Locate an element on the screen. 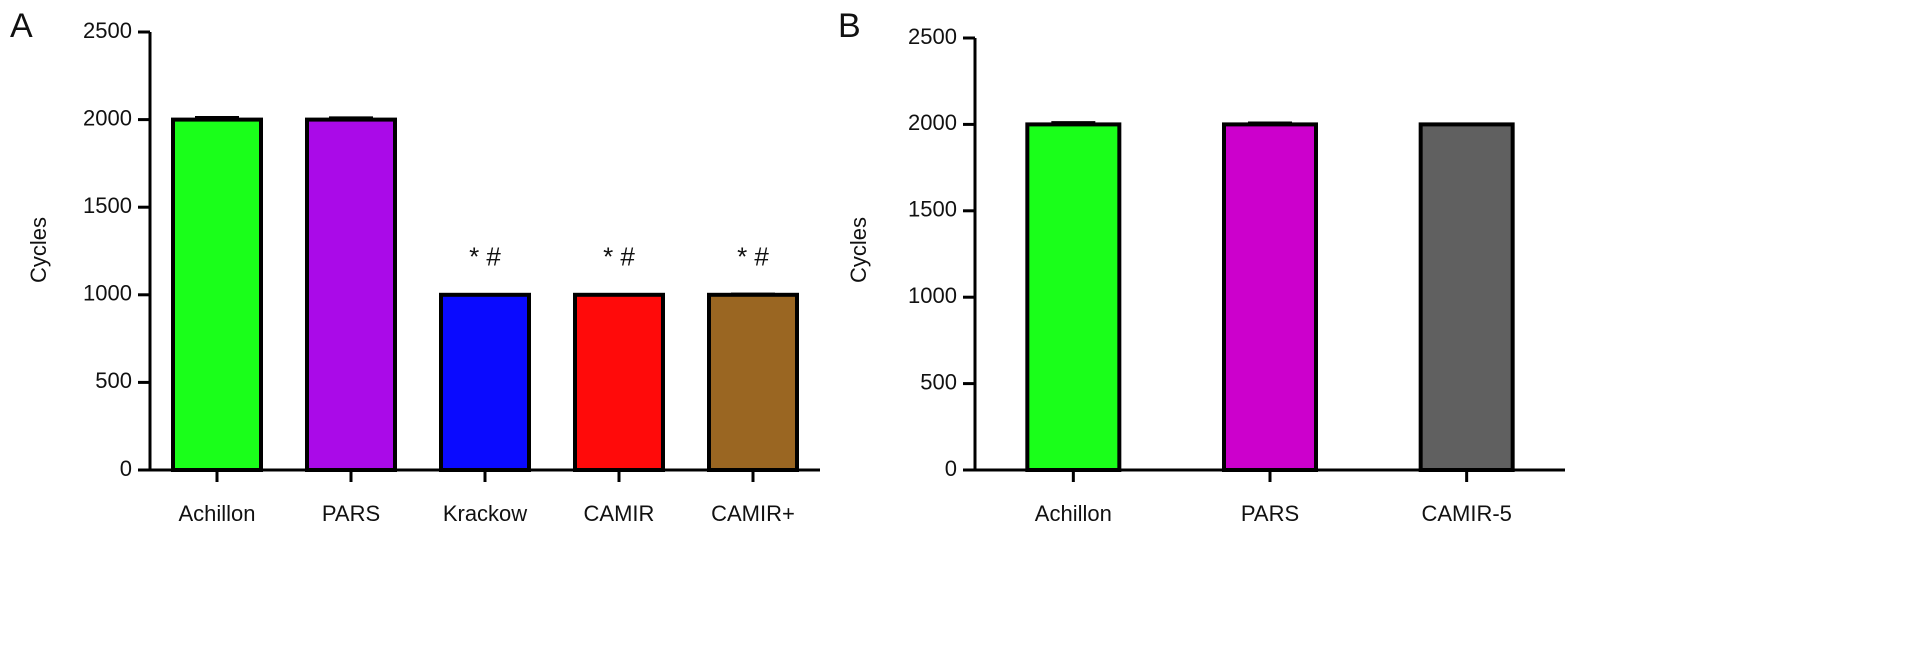 The height and width of the screenshot is (651, 1913). x-tick-label: Krackow is located at coordinates (485, 513).